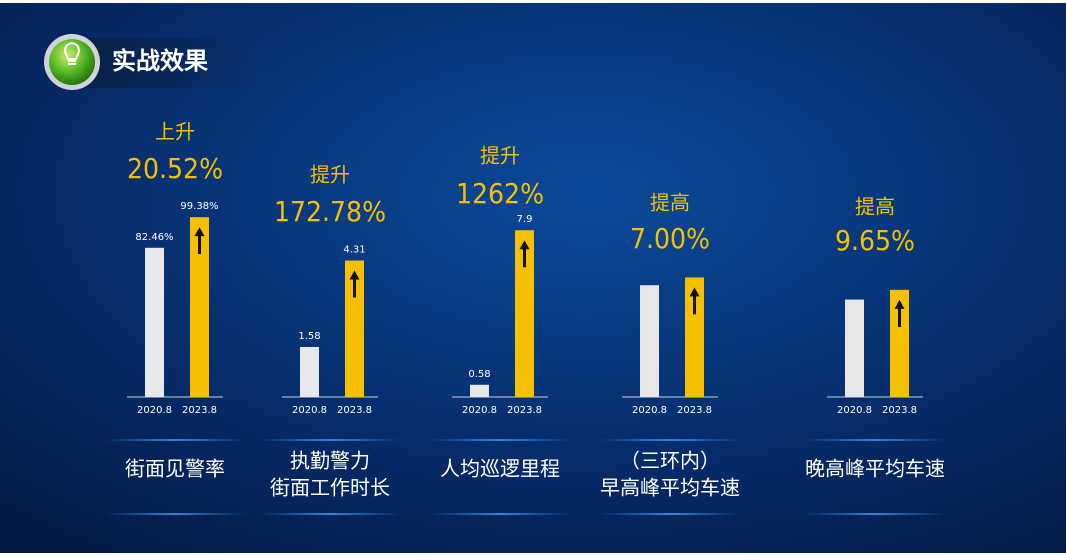 The width and height of the screenshot is (1066, 557). What do you see at coordinates (175, 168) in the screenshot?
I see `change-value: 20.52%` at bounding box center [175, 168].